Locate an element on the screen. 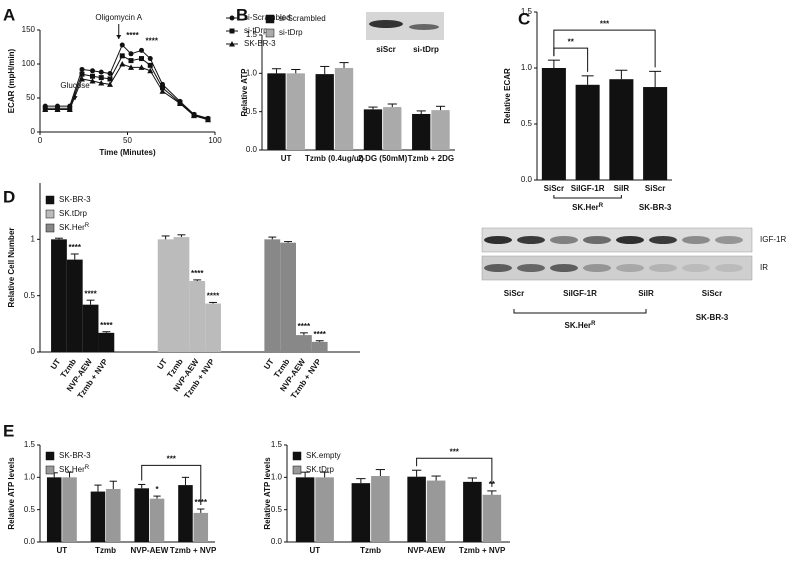 This screenshot has height=574, width=800. x-tick-label: SiIGF-1R is located at coordinates (588, 188).